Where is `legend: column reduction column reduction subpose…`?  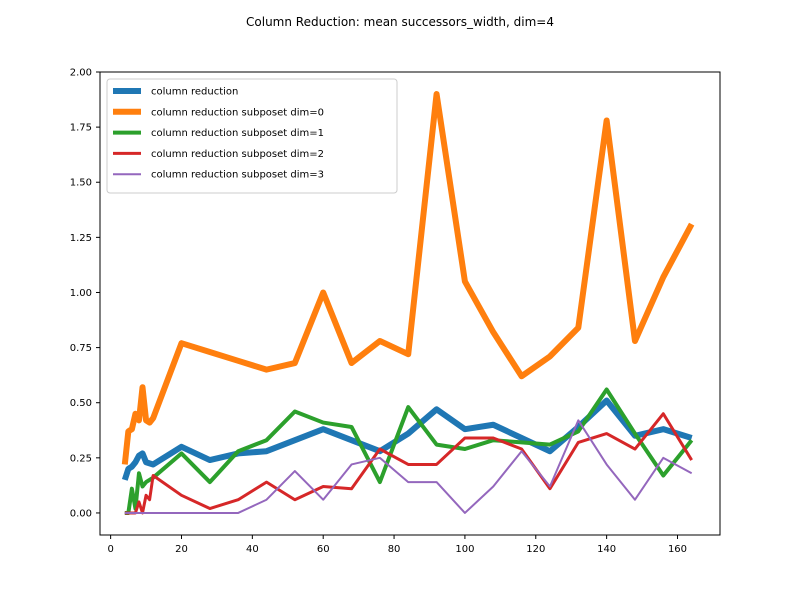
legend: column reduction column reduction subpose… is located at coordinates (252, 136).